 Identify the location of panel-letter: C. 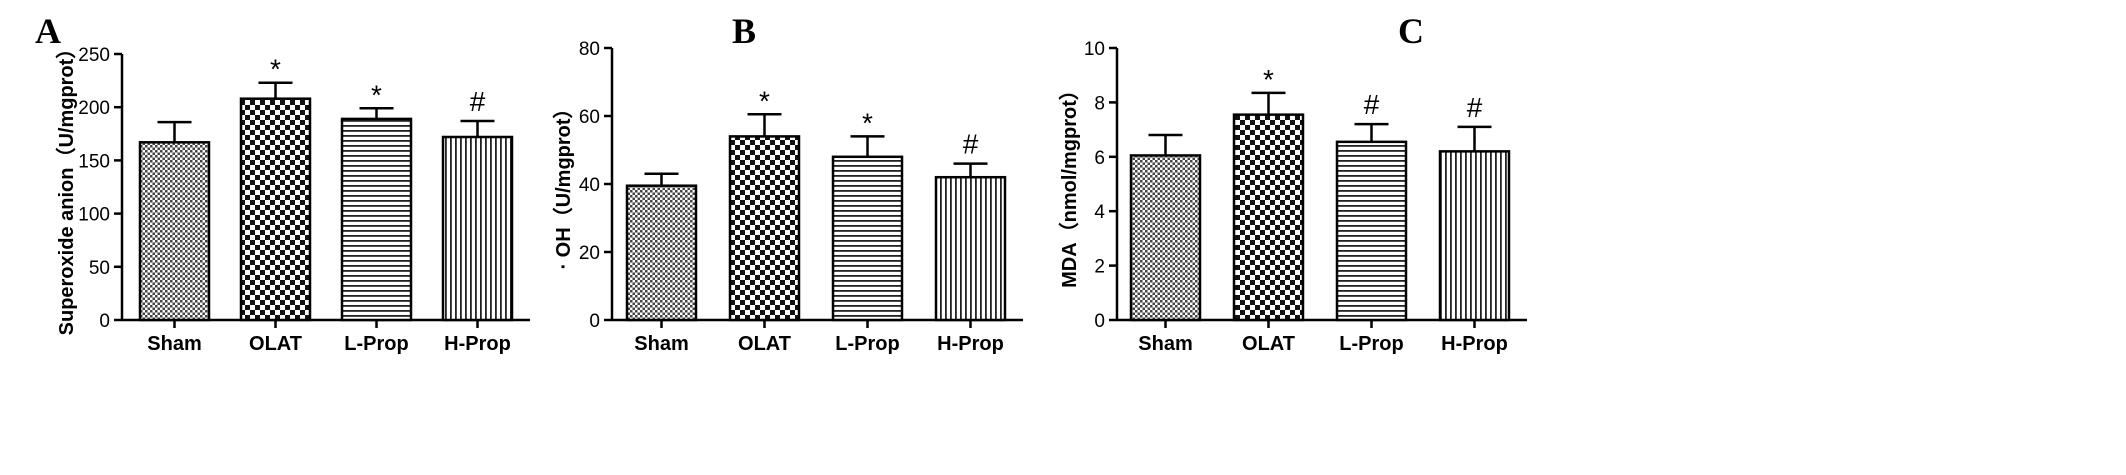
(1411, 31).